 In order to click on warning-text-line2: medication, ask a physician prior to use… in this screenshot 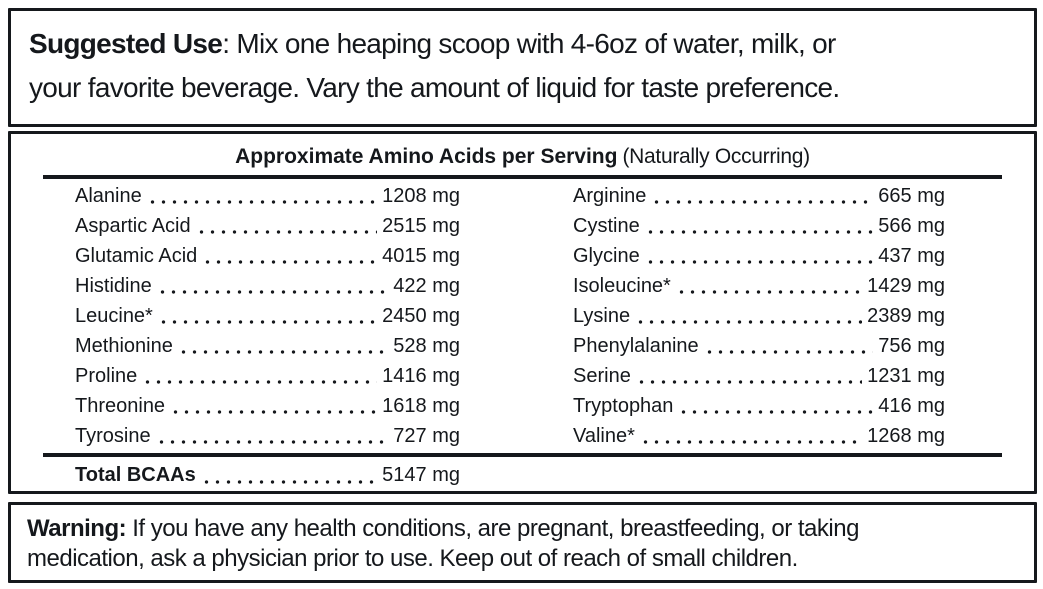, I will do `click(412, 558)`.